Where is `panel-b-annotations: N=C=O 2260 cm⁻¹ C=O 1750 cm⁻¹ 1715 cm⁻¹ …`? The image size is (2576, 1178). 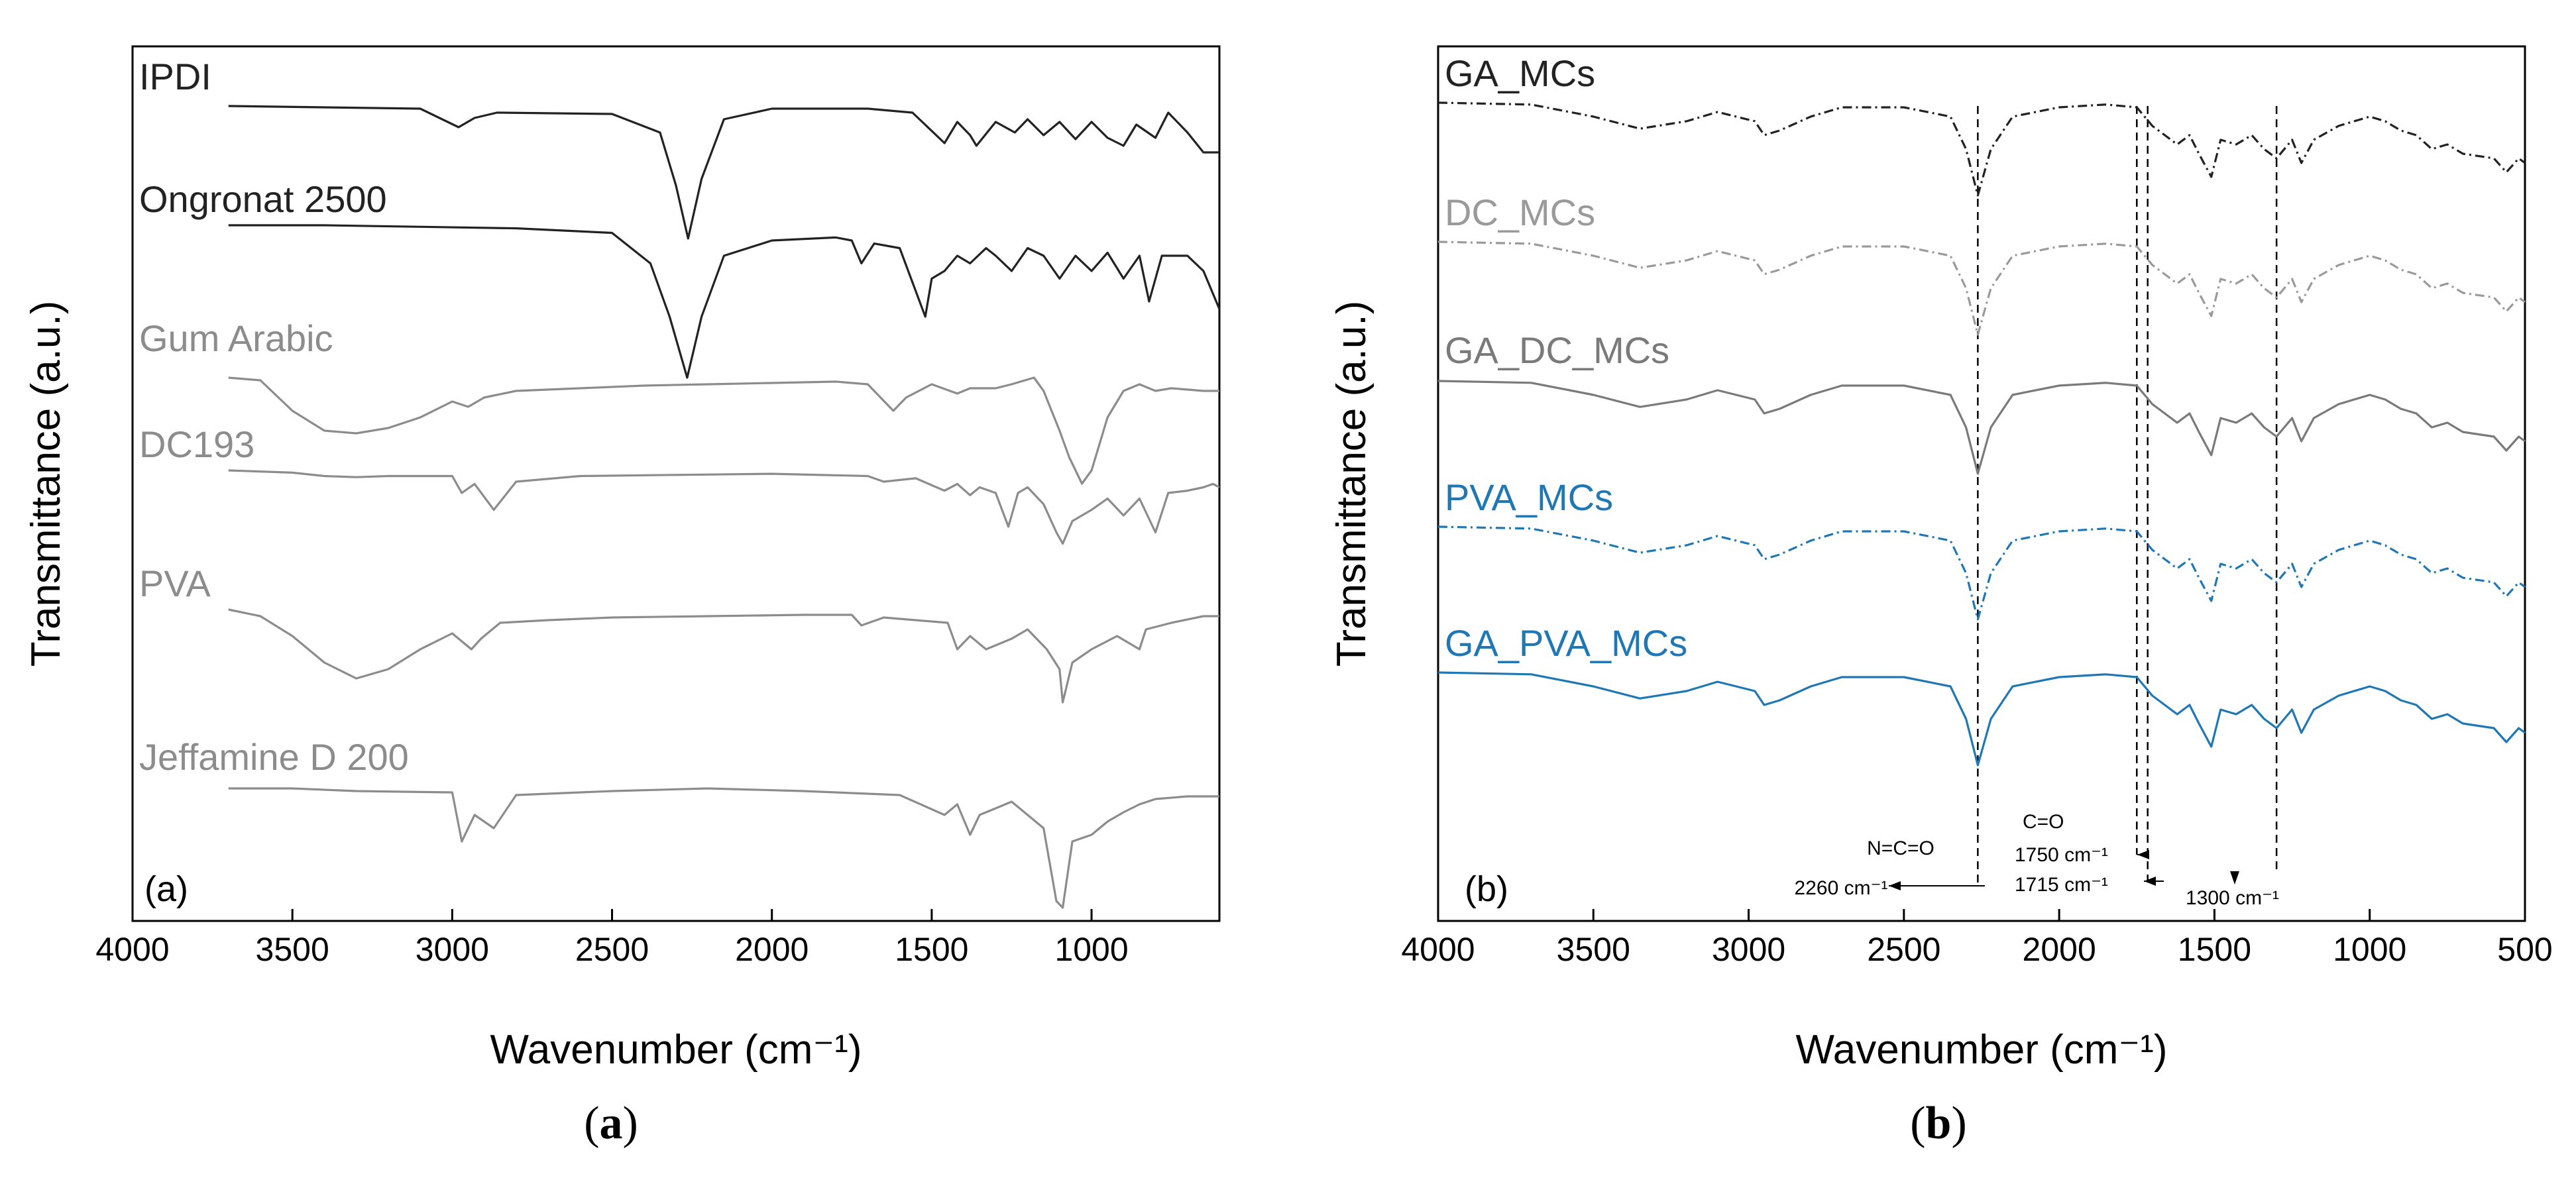 panel-b-annotations: N=C=O 2260 cm⁻¹ C=O 1750 cm⁻¹ 1715 cm⁻¹ … is located at coordinates (2037, 860).